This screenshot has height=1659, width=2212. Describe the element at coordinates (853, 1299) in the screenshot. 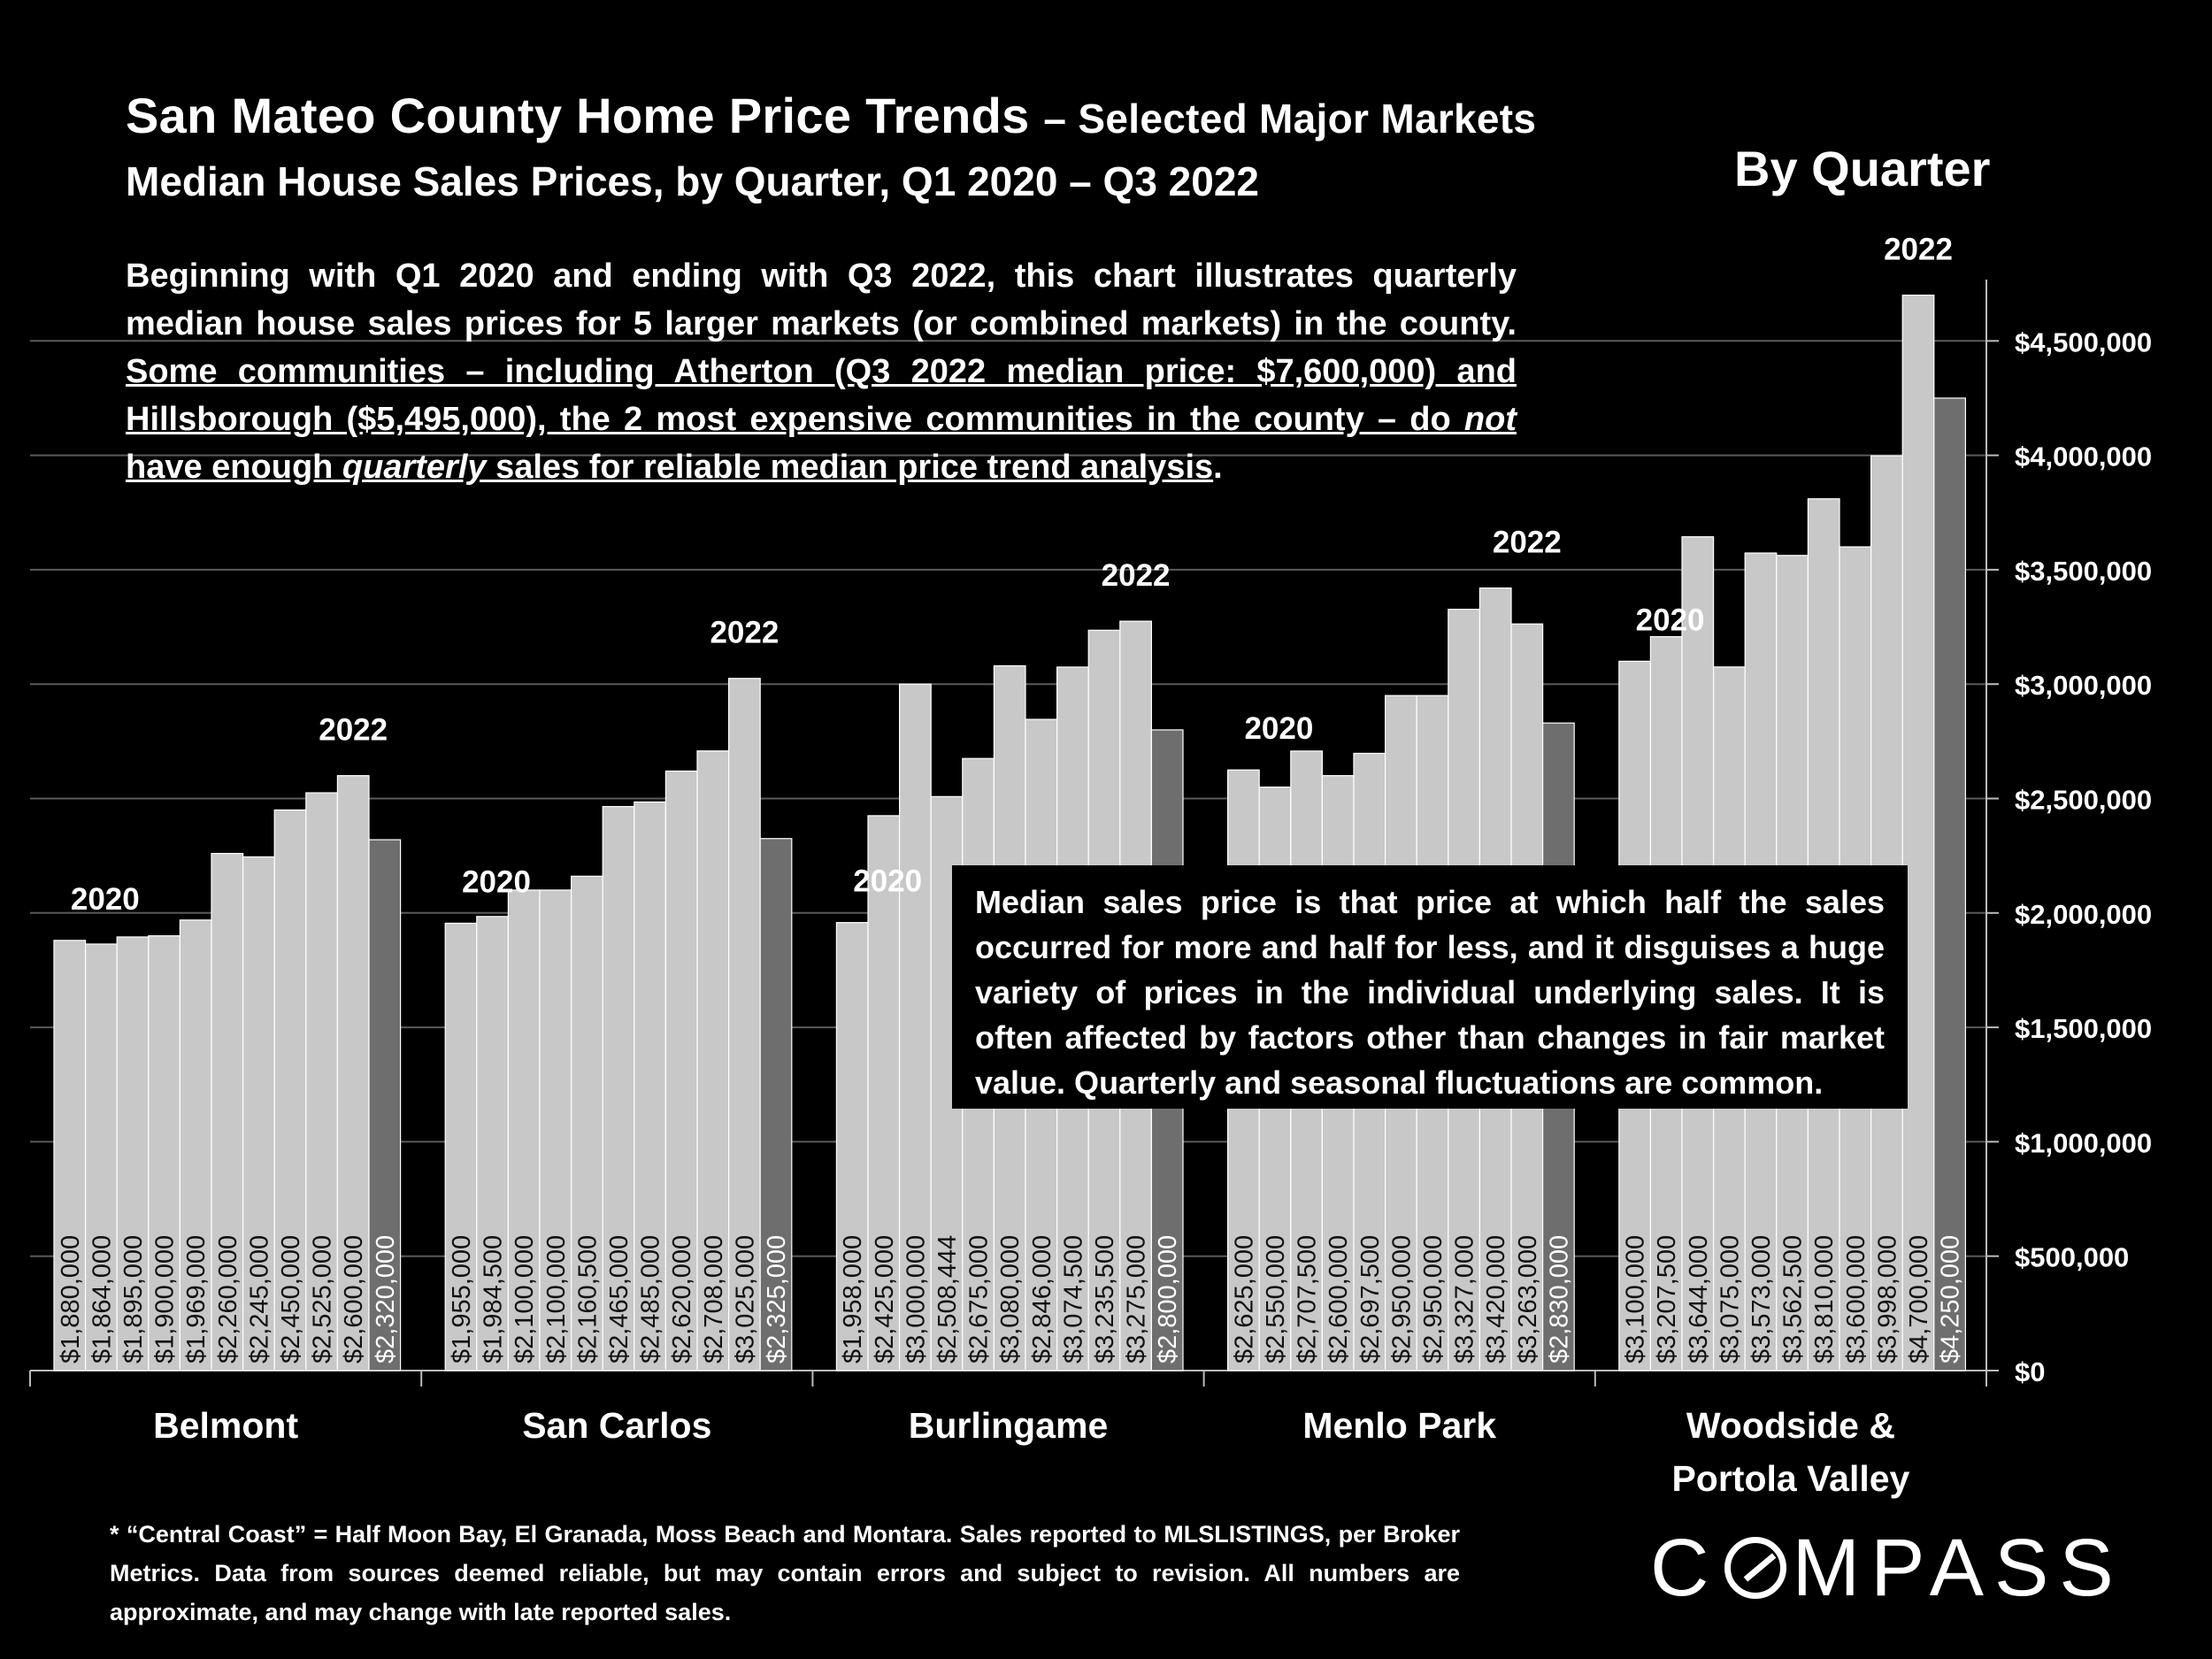

I see `bar-value-label: $1,958,000` at that location.